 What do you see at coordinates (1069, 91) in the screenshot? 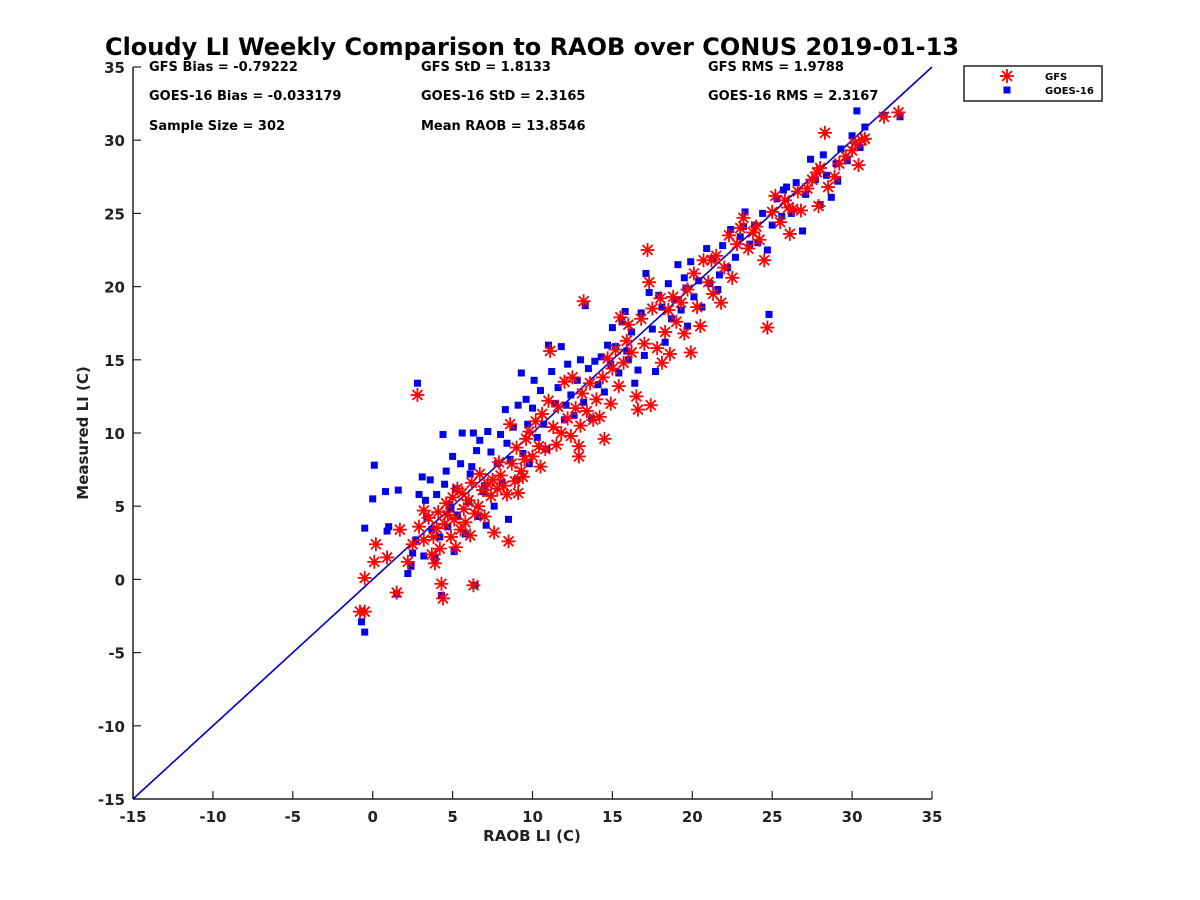
I see `legend-goes-label: GOES-16` at bounding box center [1069, 91].